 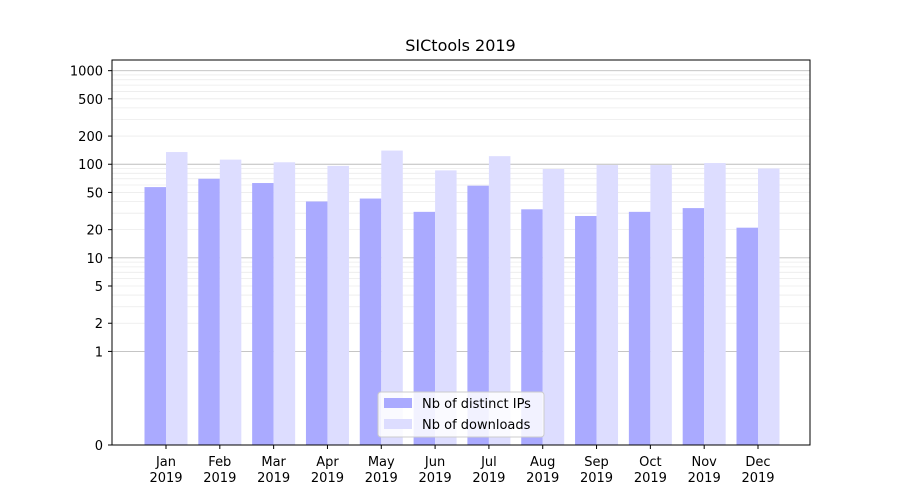 What do you see at coordinates (99, 446) in the screenshot?
I see `y-tick-label: 0` at bounding box center [99, 446].